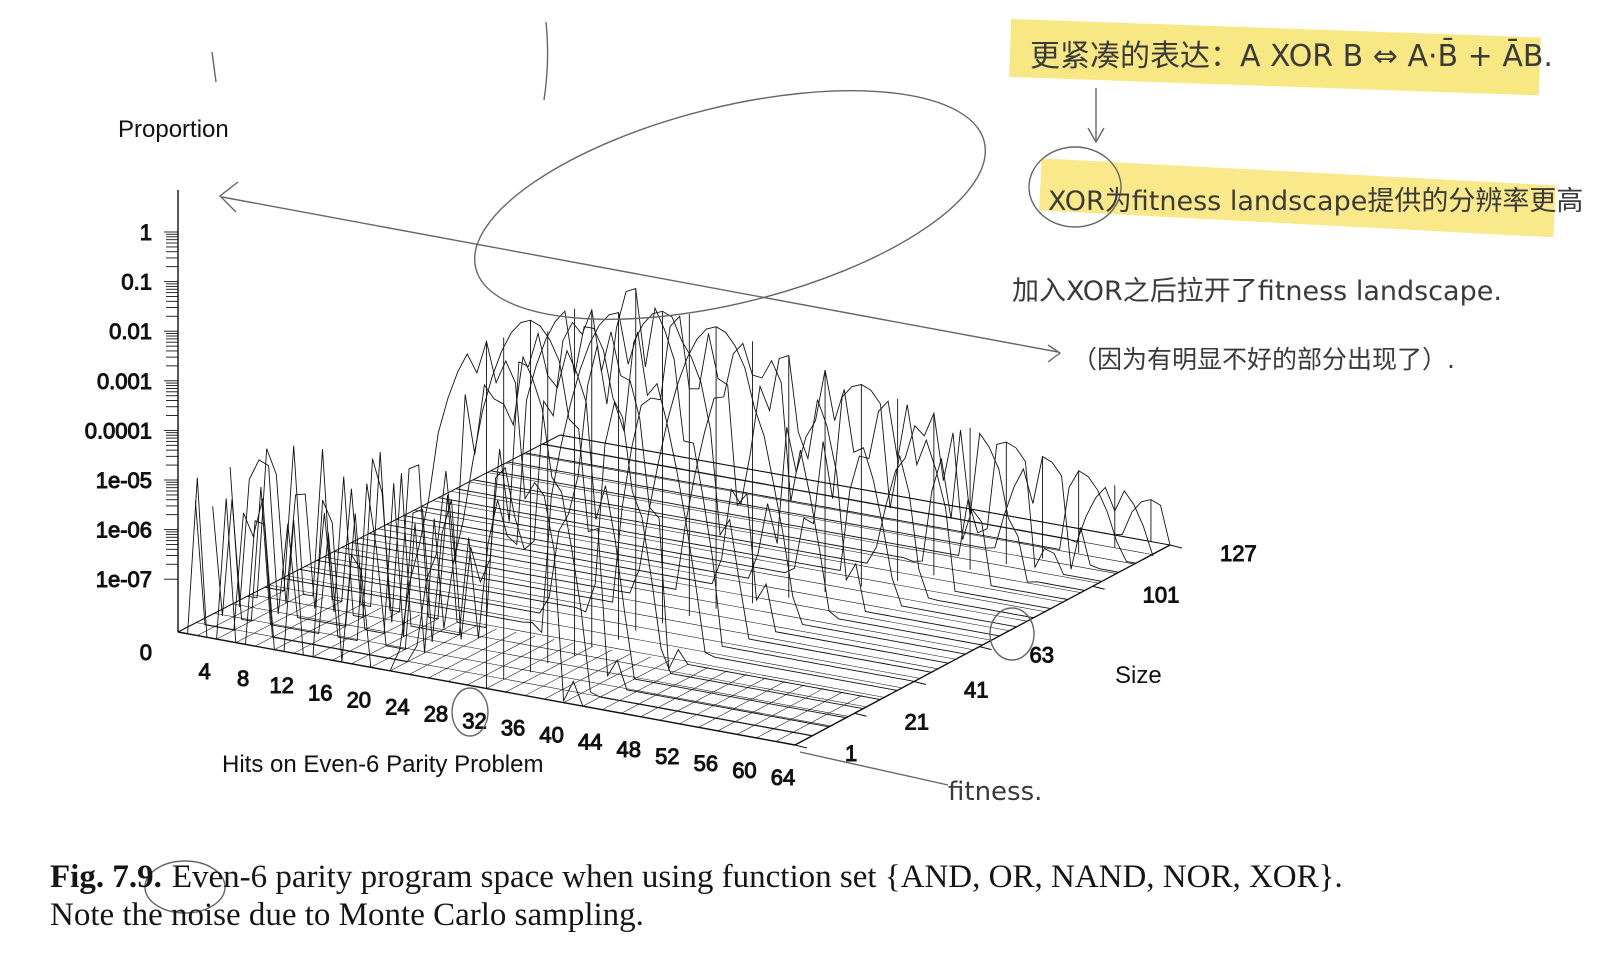  Describe the element at coordinates (1138, 675) in the screenshot. I see `y-axis-label: Size` at that location.